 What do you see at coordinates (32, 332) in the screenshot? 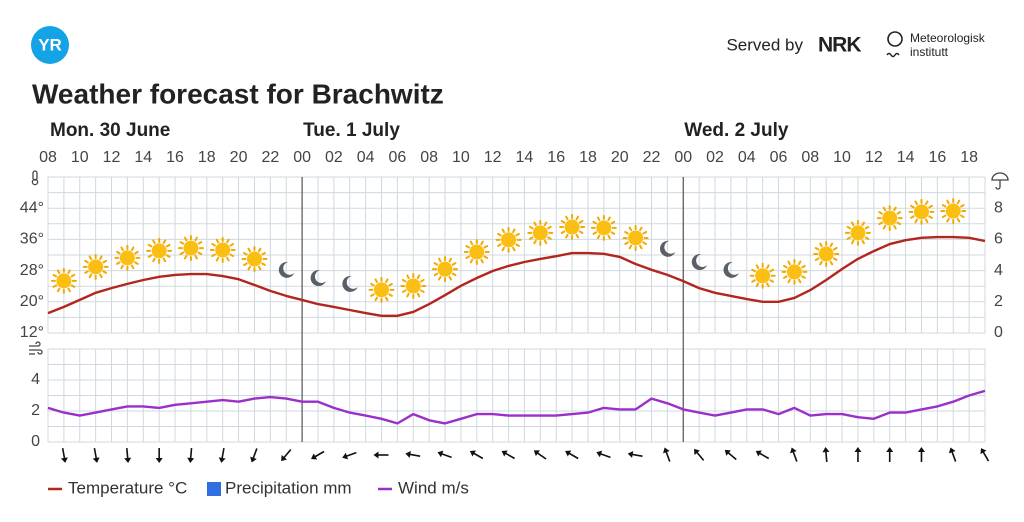
I see `y-tick-label: 12°` at bounding box center [32, 332].